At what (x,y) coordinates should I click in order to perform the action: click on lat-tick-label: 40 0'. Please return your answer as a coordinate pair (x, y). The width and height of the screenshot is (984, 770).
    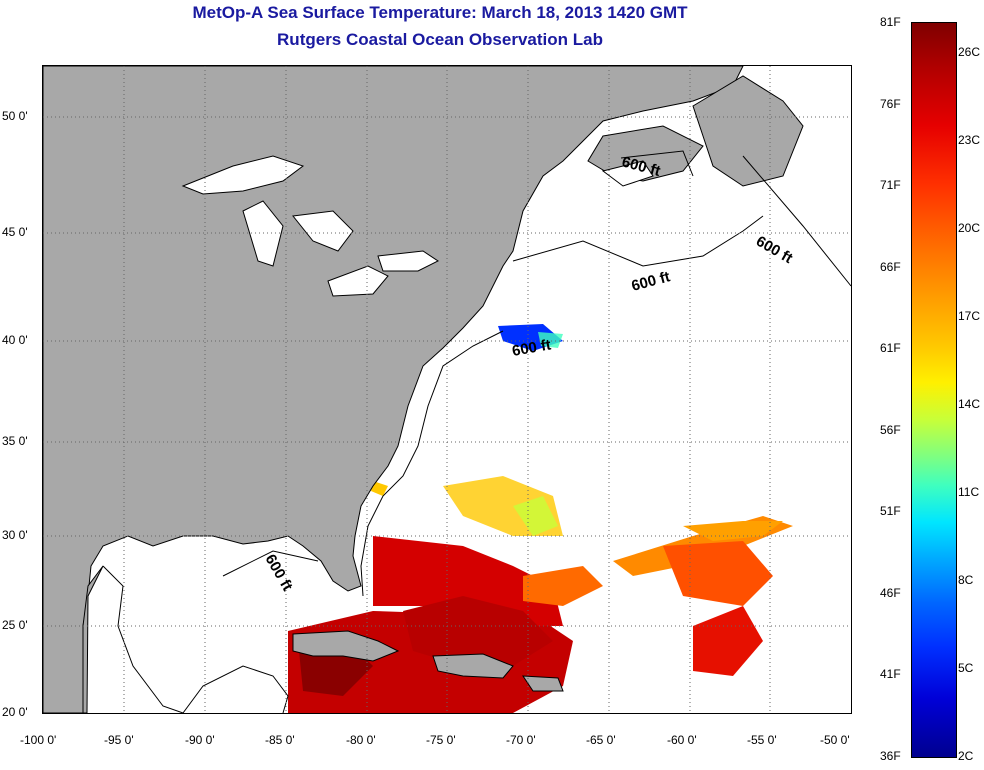
    Looking at the image, I should click on (15, 340).